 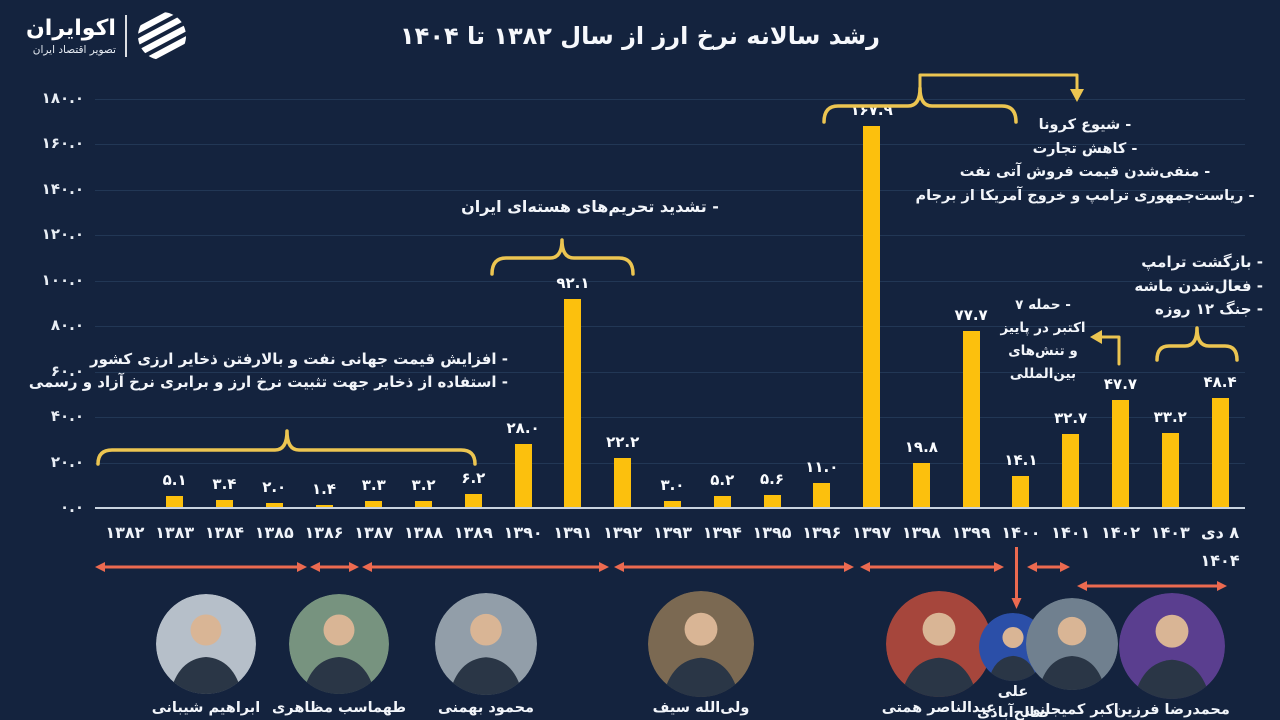 What do you see at coordinates (1021, 459) in the screenshot?
I see `bar-value-label: ۱۴.۱` at bounding box center [1021, 459].